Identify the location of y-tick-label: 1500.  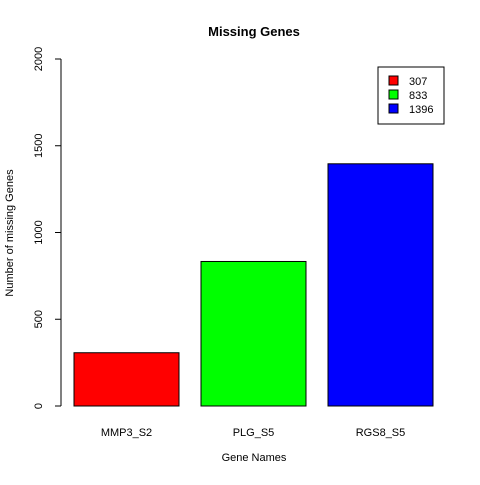
(39, 146).